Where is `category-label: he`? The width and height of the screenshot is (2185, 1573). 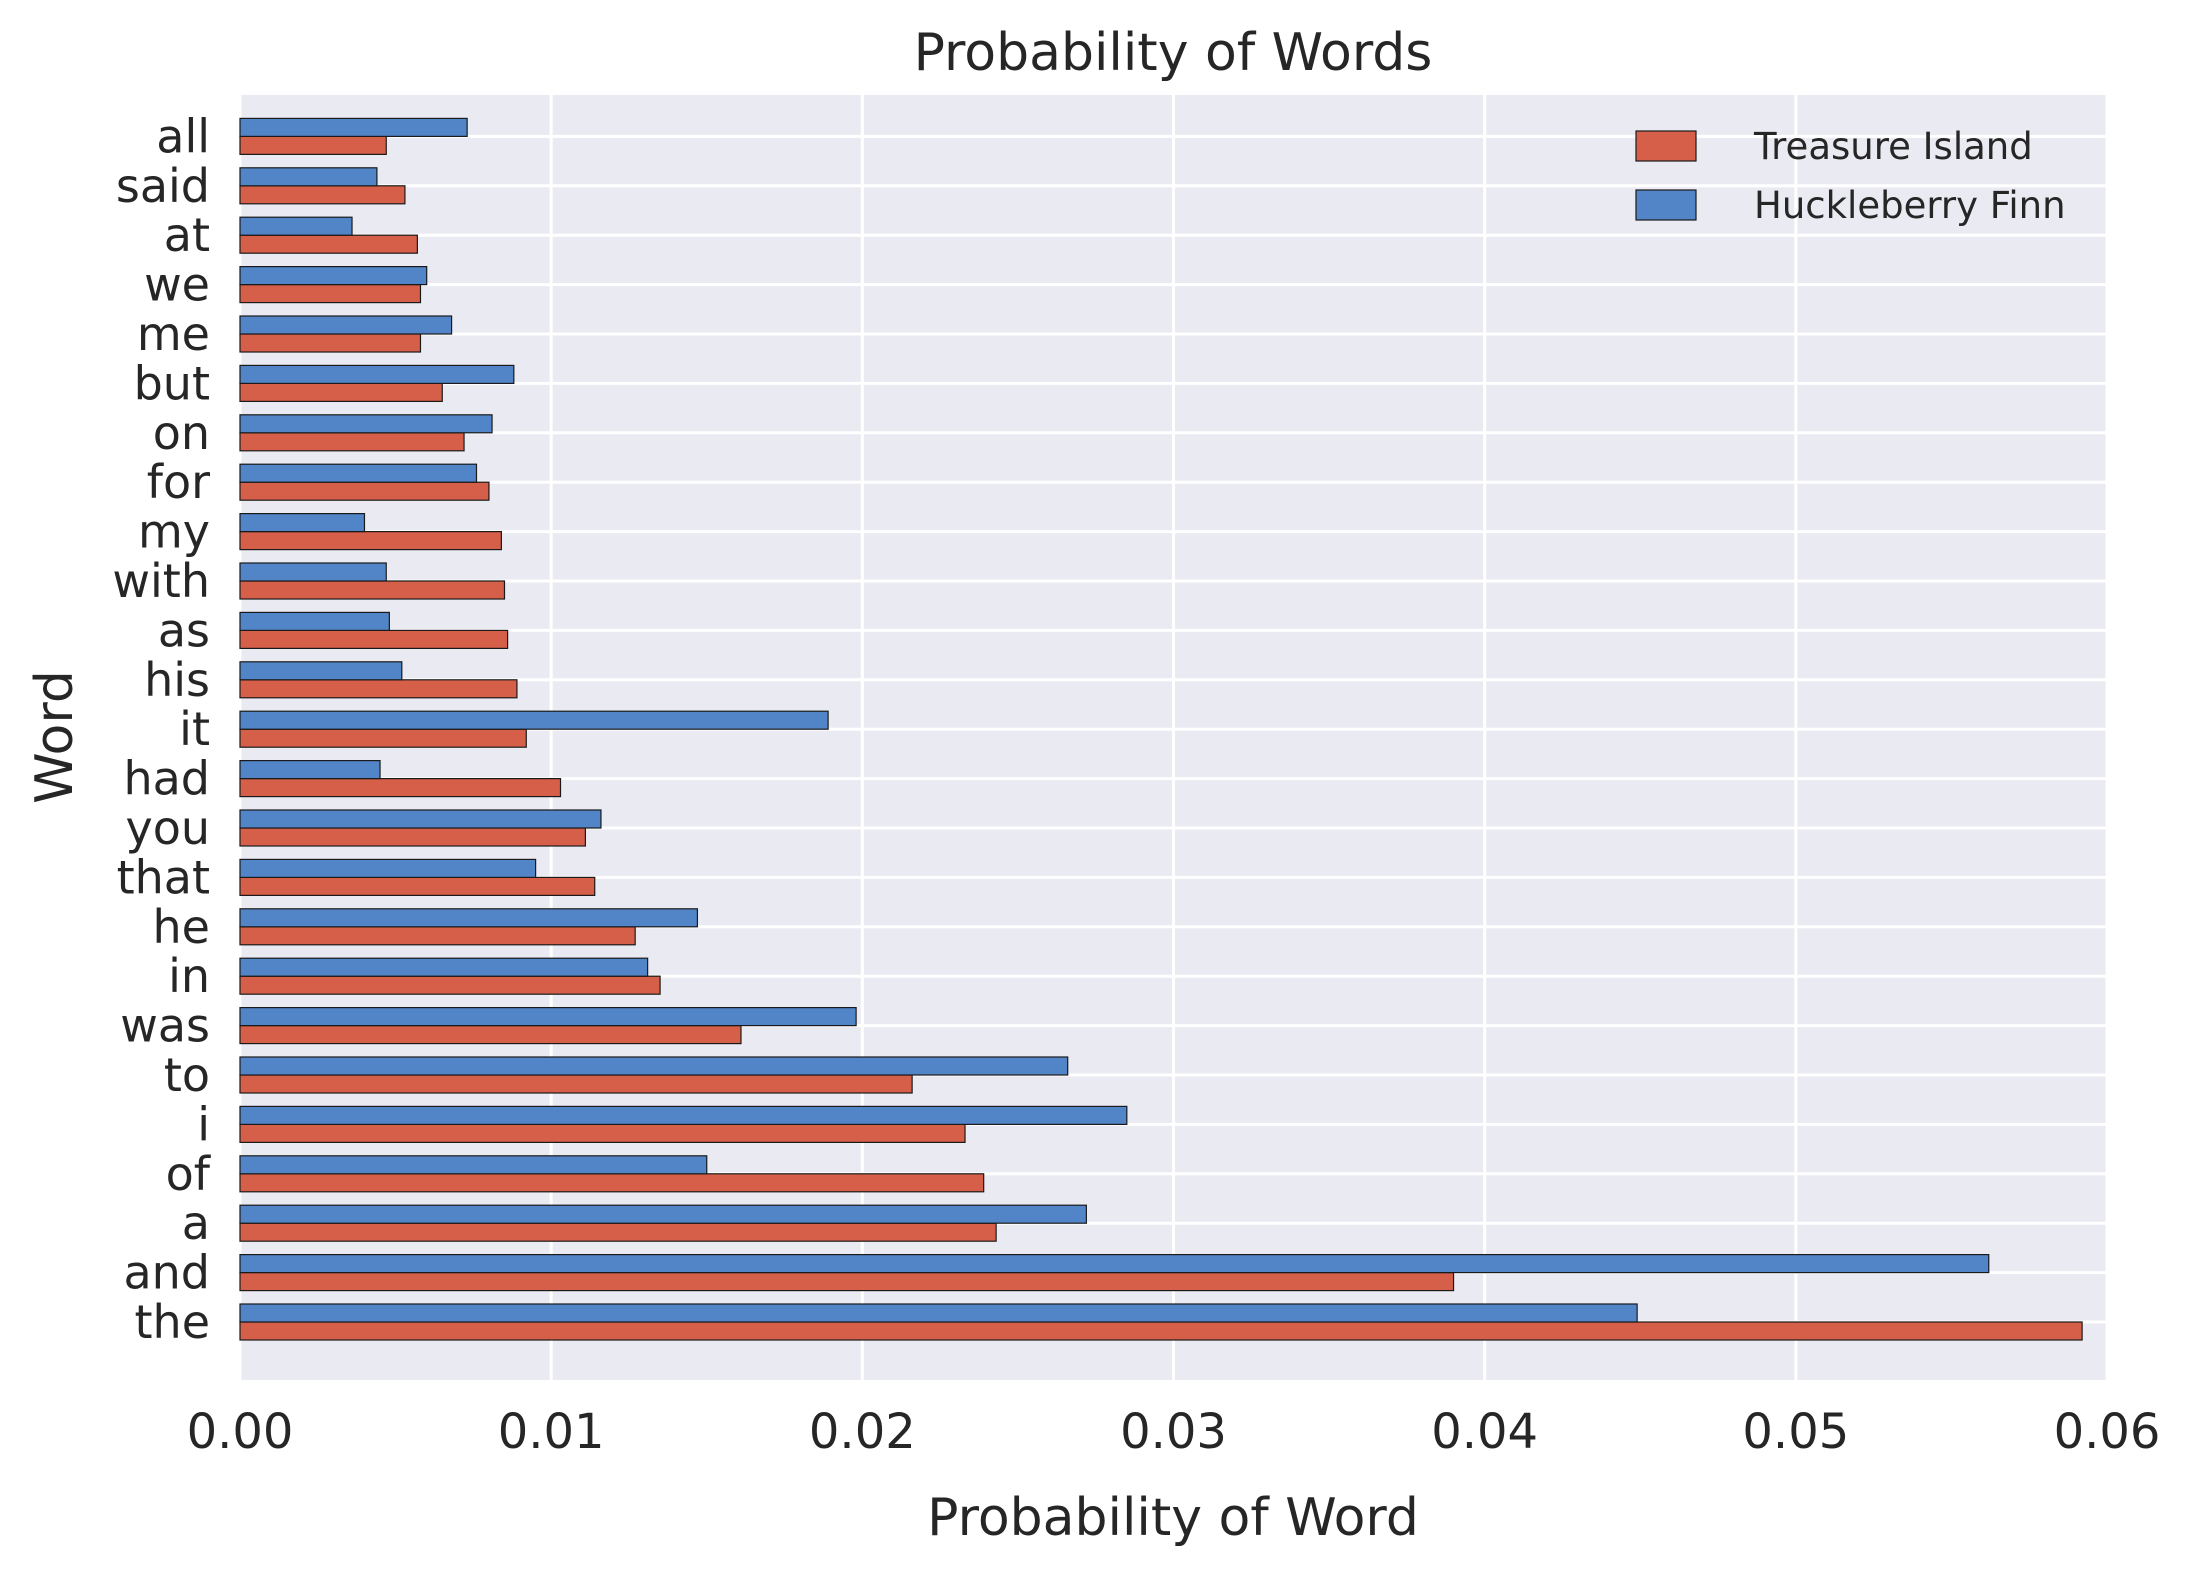 category-label: he is located at coordinates (181, 927).